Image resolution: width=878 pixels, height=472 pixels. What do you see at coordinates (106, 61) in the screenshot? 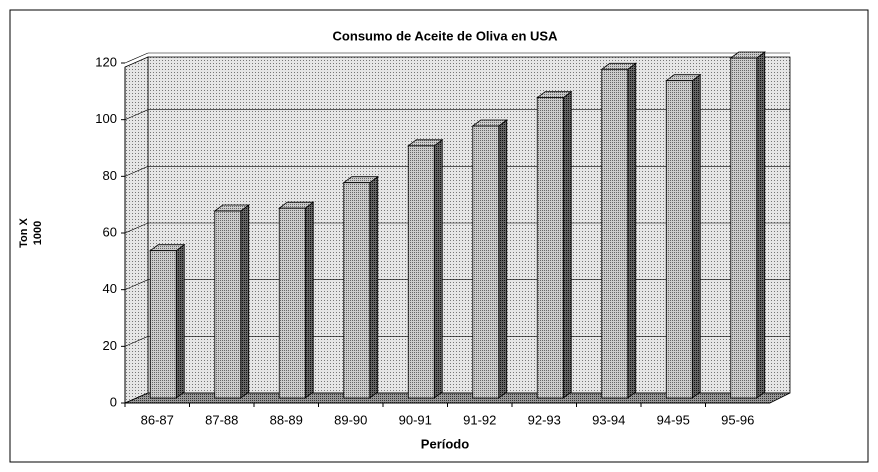
I see `y-tick-label: 120` at bounding box center [106, 61].